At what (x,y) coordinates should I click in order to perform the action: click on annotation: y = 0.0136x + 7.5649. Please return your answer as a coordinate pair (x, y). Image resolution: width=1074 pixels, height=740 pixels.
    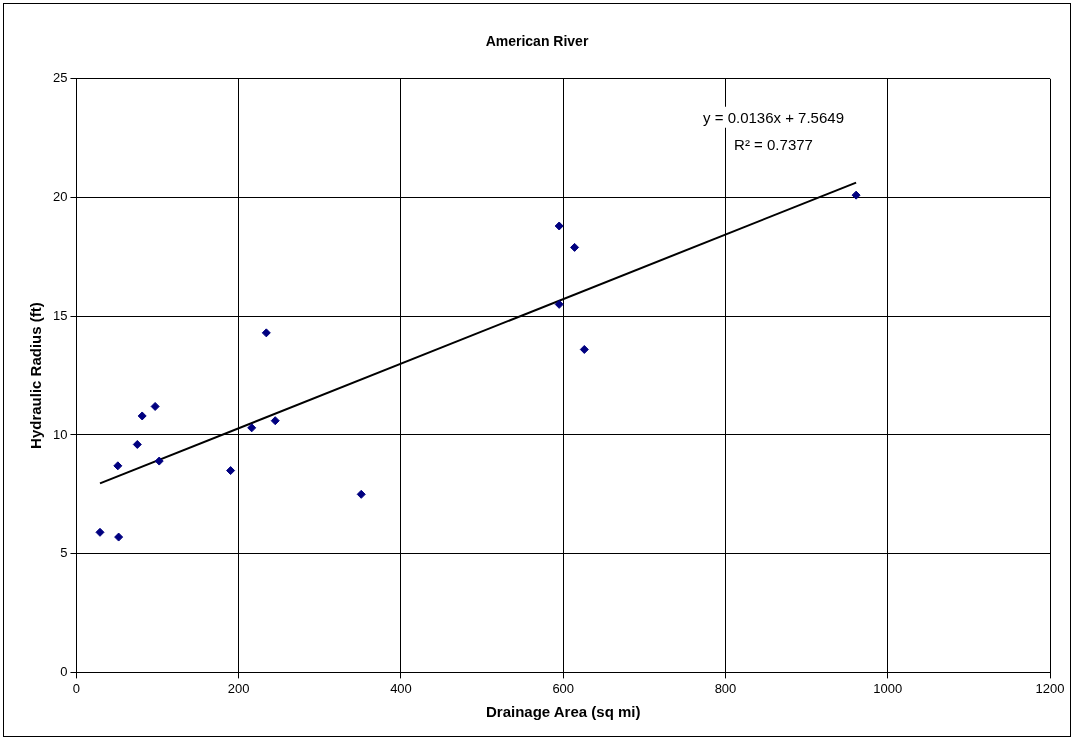
    Looking at the image, I should click on (773, 117).